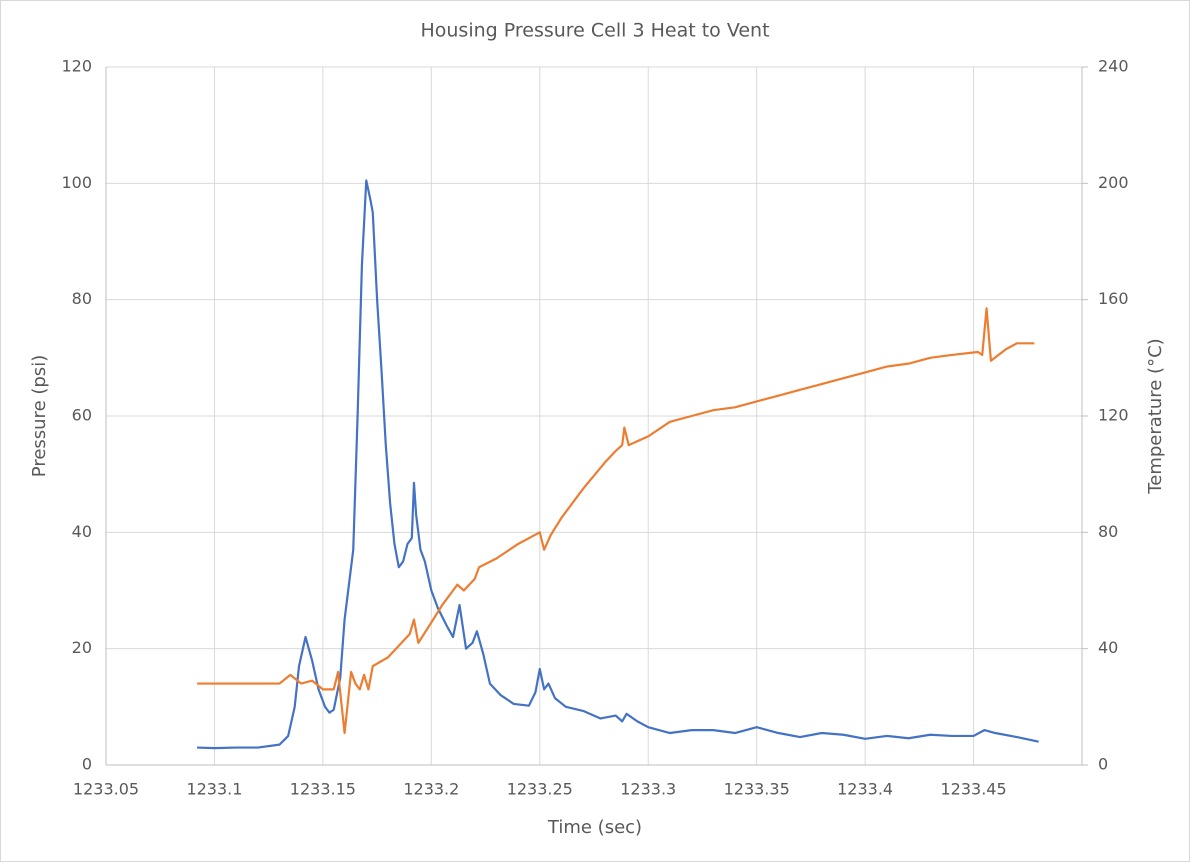  I want to click on x-tick-label: 1233.35, so click(757, 789).